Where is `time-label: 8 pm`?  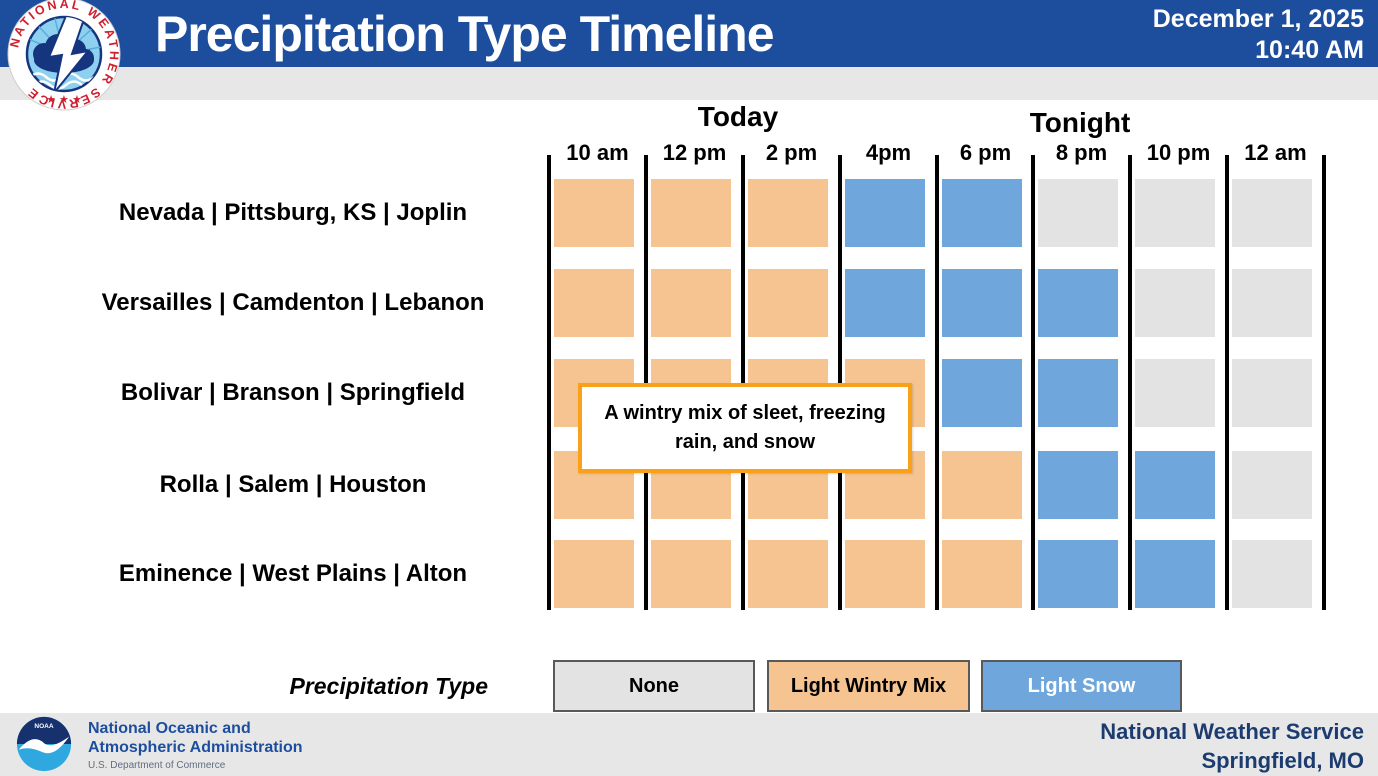
time-label: 8 pm is located at coordinates (1081, 152).